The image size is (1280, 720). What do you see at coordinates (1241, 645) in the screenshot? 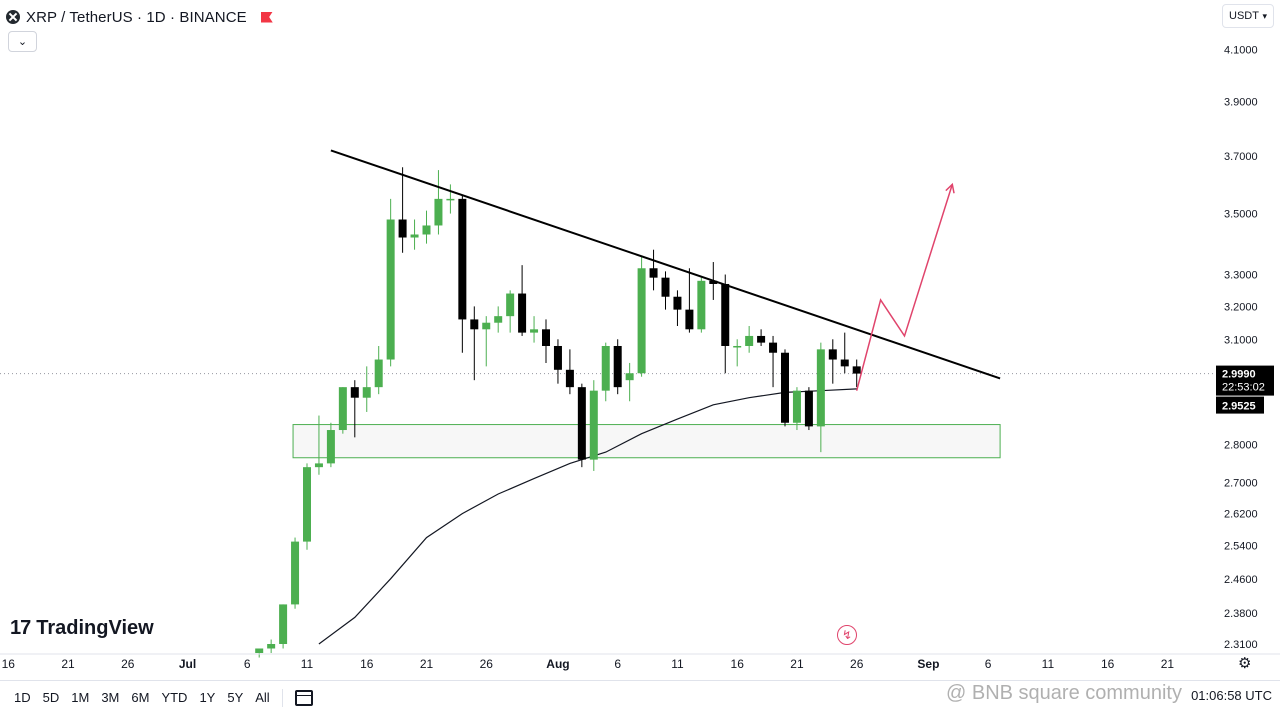
I see `y-tick-label: 2.3100` at bounding box center [1241, 645].